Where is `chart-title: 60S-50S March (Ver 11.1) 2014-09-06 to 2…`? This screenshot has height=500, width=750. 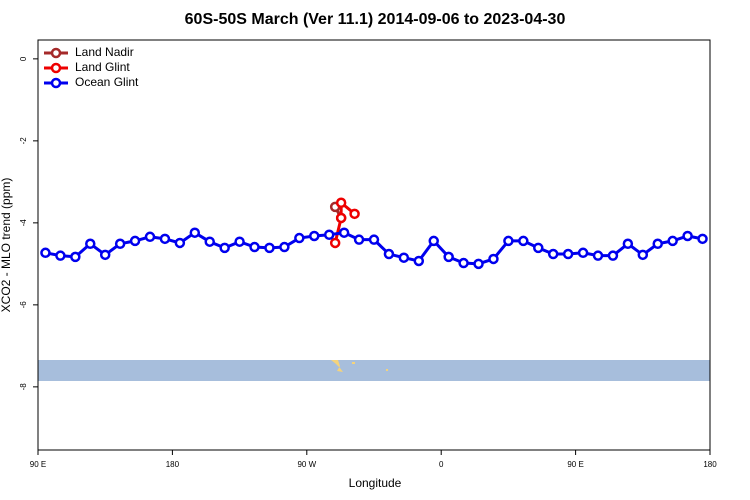
chart-title: 60S-50S March (Ver 11.1) 2014-09-06 to 2… is located at coordinates (375, 19).